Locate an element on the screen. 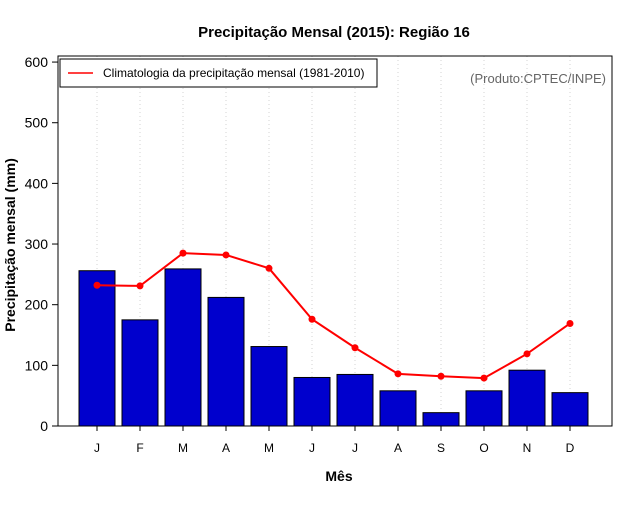 The width and height of the screenshot is (640, 505). y-tick-label-0: 0 is located at coordinates (44, 426).